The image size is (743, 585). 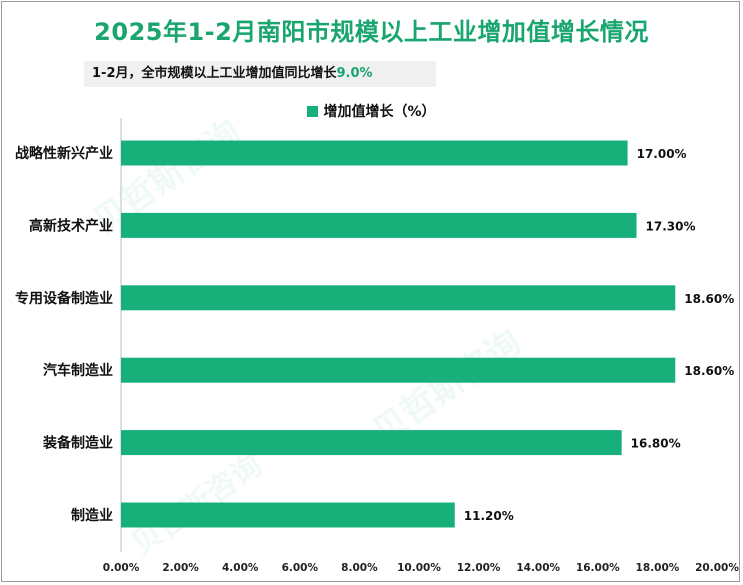 What do you see at coordinates (64, 153) in the screenshot?
I see `category-label: 战略性新兴产业` at bounding box center [64, 153].